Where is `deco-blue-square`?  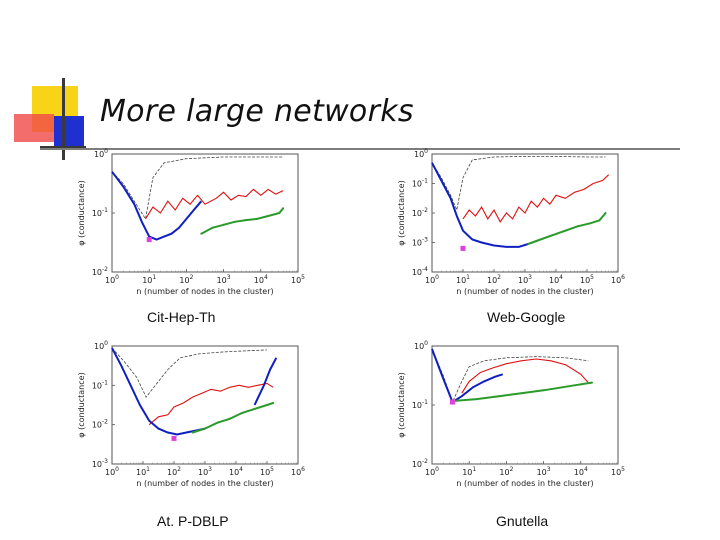 deco-blue-square is located at coordinates (69, 131).